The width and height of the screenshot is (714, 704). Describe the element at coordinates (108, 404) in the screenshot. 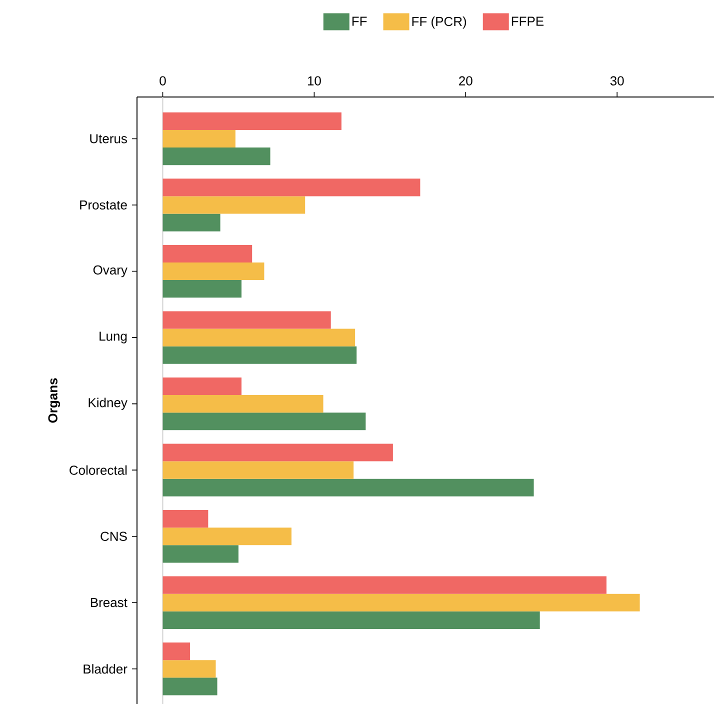

I see `y-tick-label: Kidney` at that location.